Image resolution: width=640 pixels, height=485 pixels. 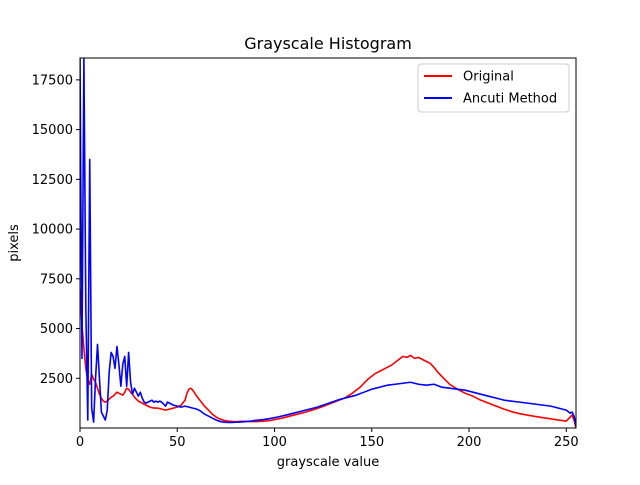 What do you see at coordinates (52, 230) in the screenshot?
I see `y-tick-label: 10000` at bounding box center [52, 230].